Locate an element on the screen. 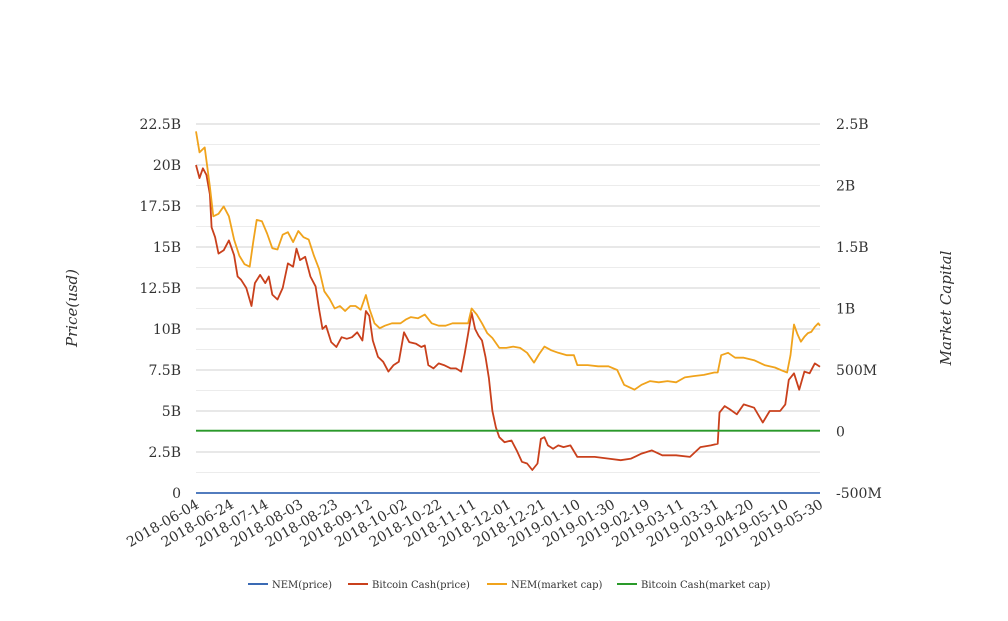 The width and height of the screenshot is (1008, 621). left-axis-title: Price(usd) is located at coordinates (72, 308).